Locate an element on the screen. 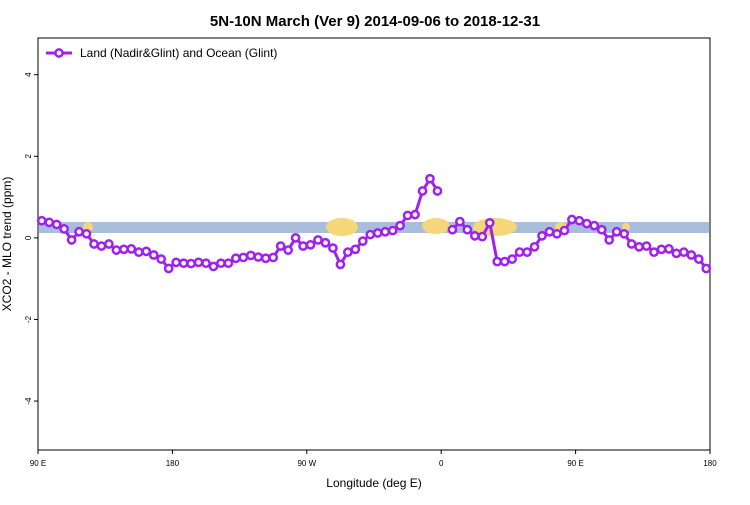  x-tick-label: 90 E is located at coordinates (38, 463).